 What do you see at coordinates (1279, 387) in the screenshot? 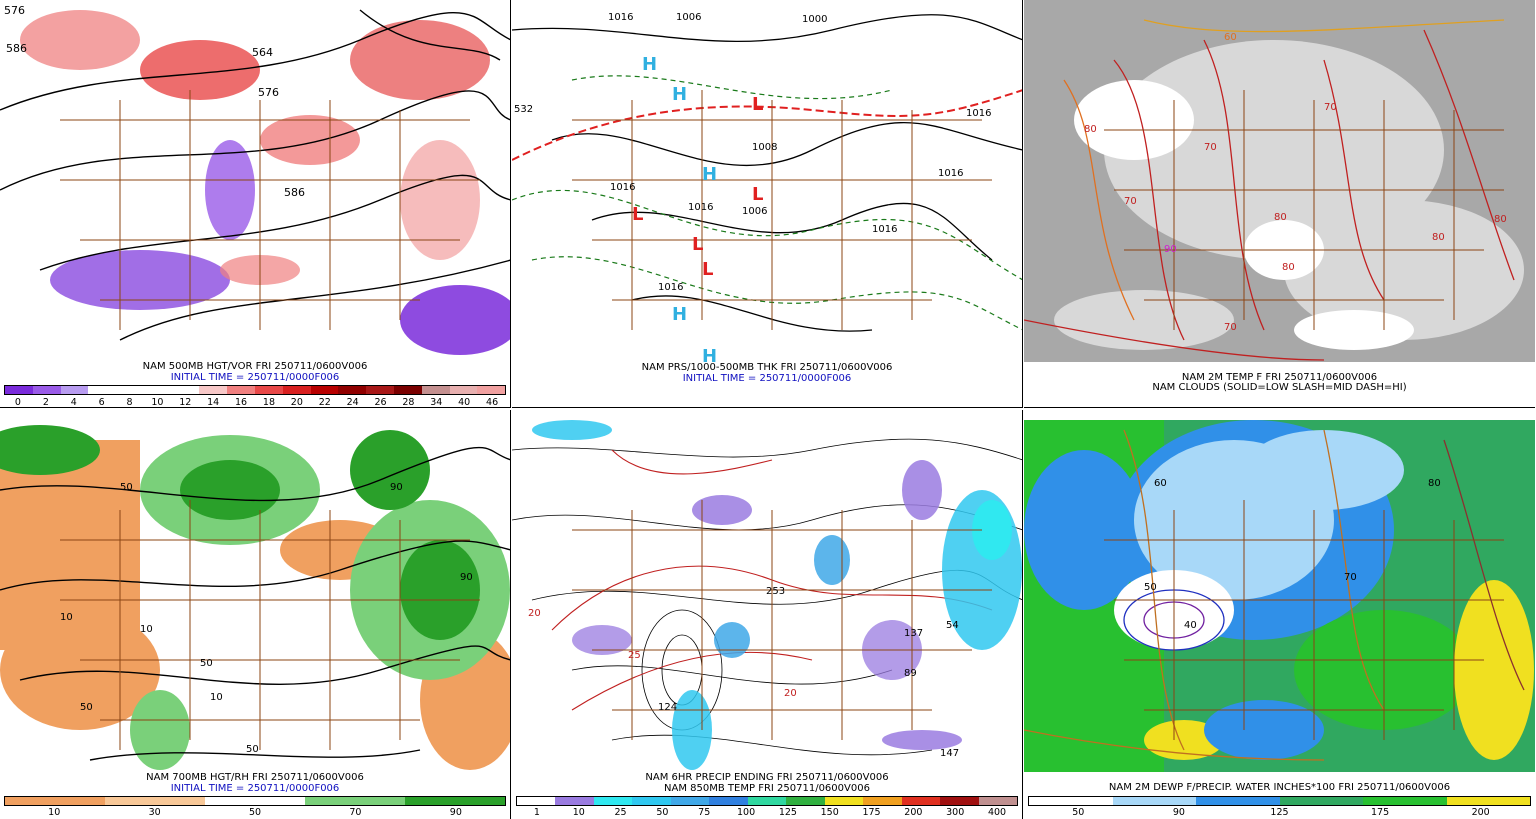
I see `panel-subtitle: NAM CLOUDS (SOLID=LOW SLASH=MID DASH=HI)` at bounding box center [1279, 387].